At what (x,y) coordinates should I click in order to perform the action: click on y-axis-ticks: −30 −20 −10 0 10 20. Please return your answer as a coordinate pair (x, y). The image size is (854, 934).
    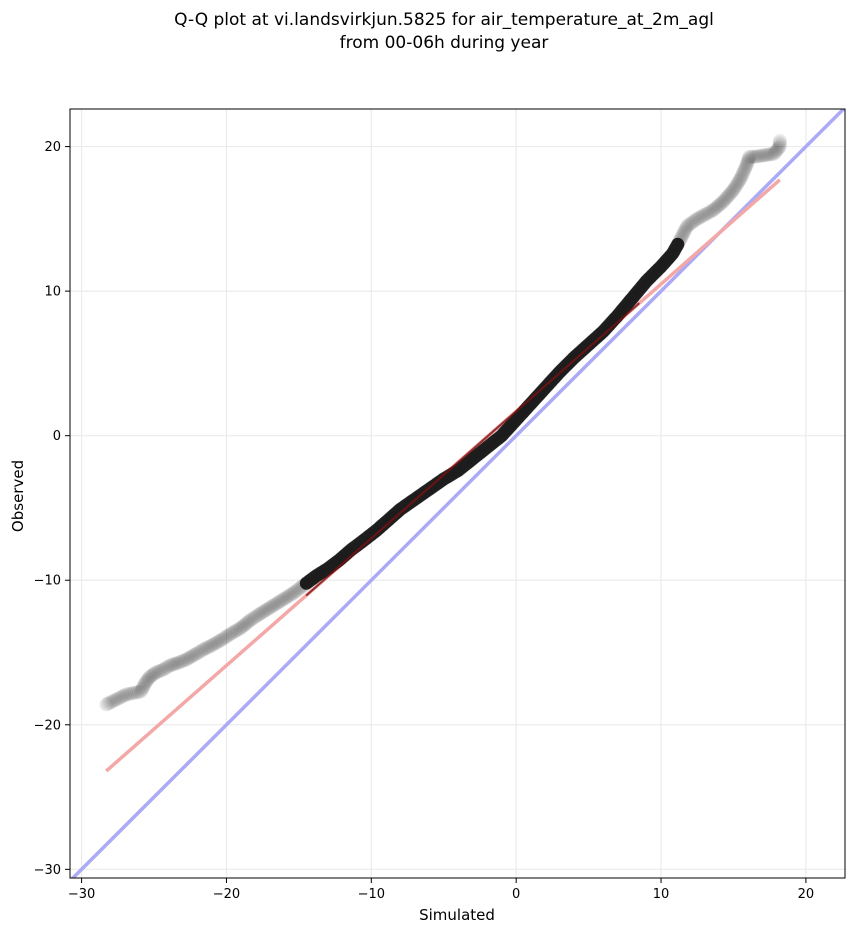
    Looking at the image, I should click on (52, 509).